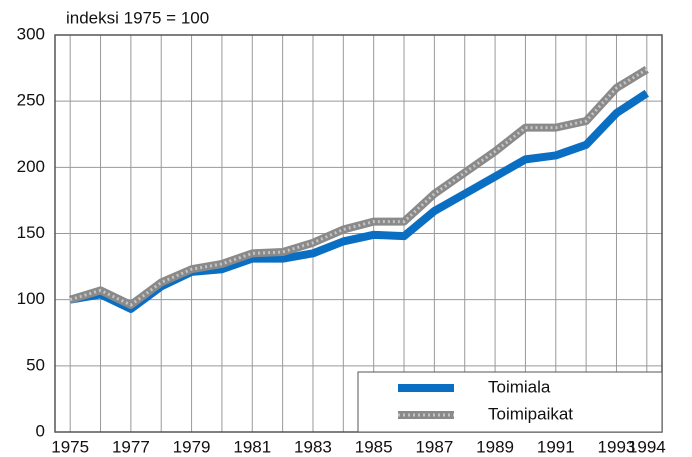 This screenshot has width=692, height=457. I want to click on x-tick-label: 1994, so click(647, 446).